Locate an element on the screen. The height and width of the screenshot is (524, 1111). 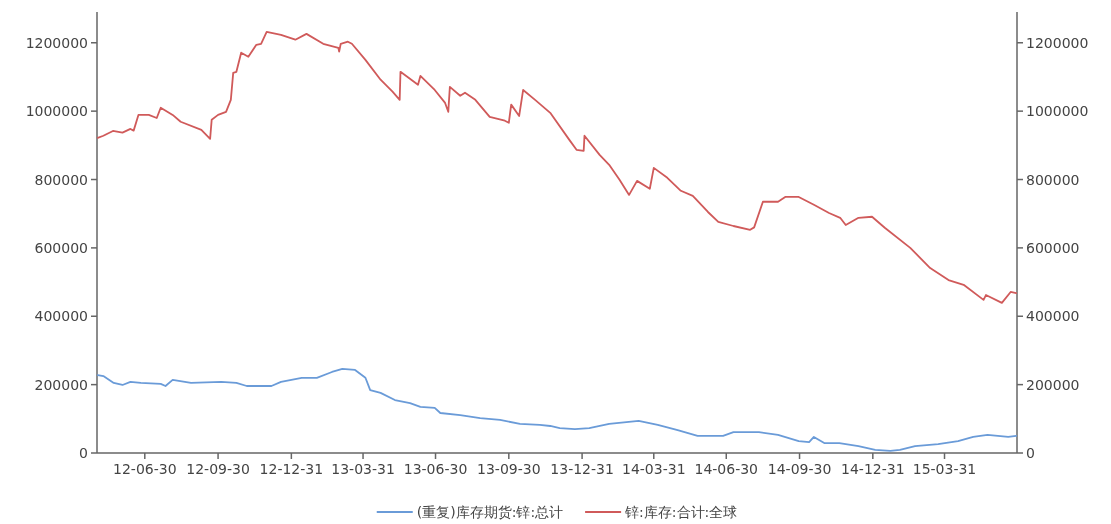
x-tick-label: 14-03-31 is located at coordinates (654, 469).